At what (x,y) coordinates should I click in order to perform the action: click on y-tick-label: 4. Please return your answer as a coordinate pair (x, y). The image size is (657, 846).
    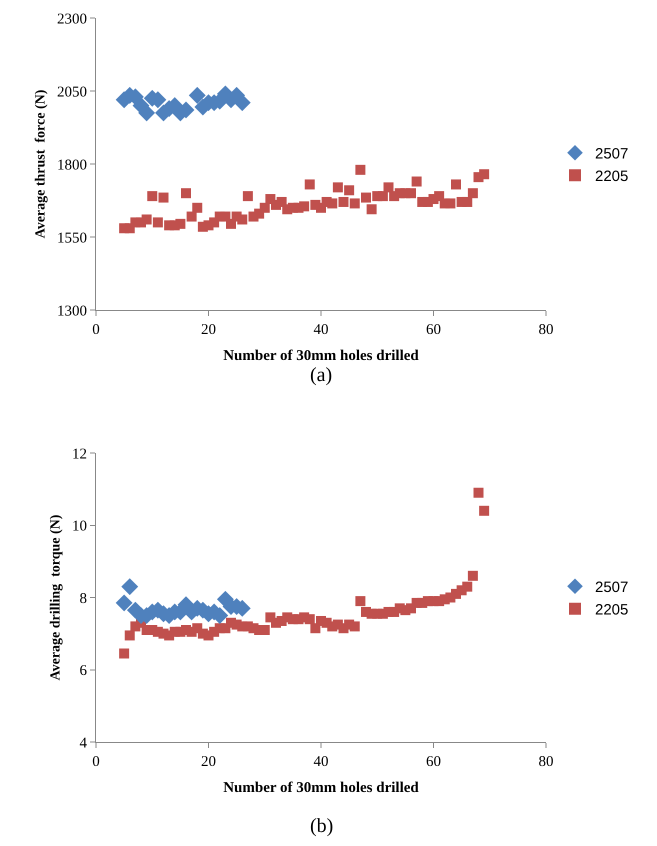
    Looking at the image, I should click on (84, 743).